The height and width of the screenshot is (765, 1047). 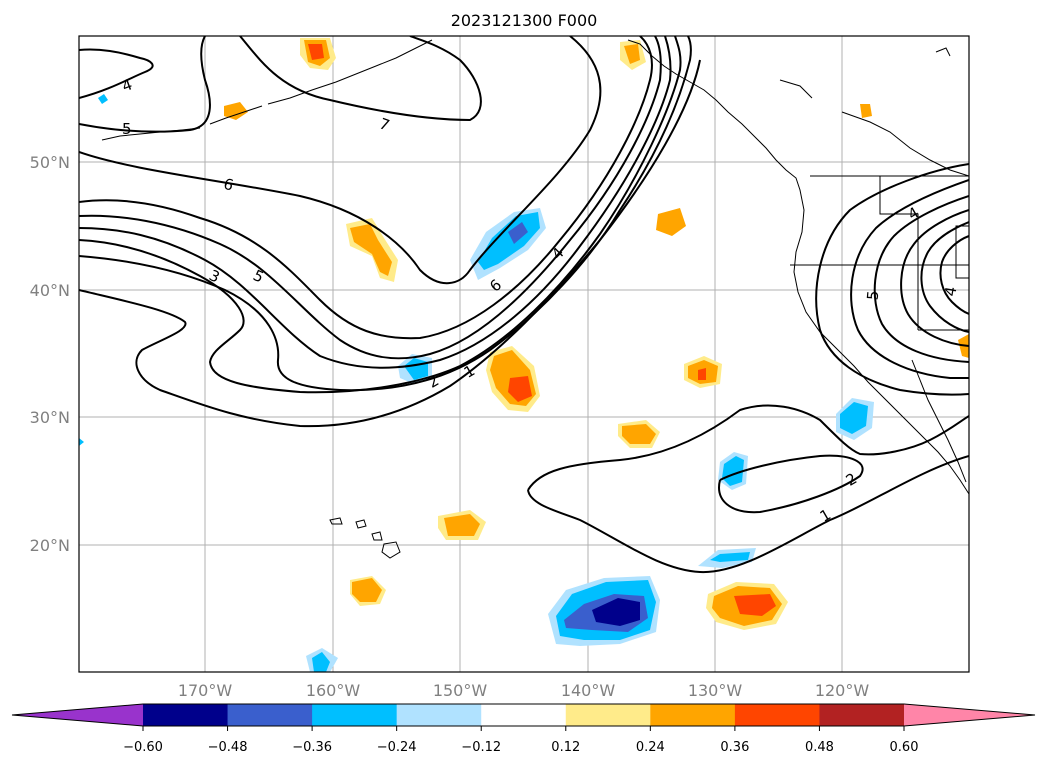 What do you see at coordinates (950, 291) in the screenshot?
I see `contour-label: 4` at bounding box center [950, 291].